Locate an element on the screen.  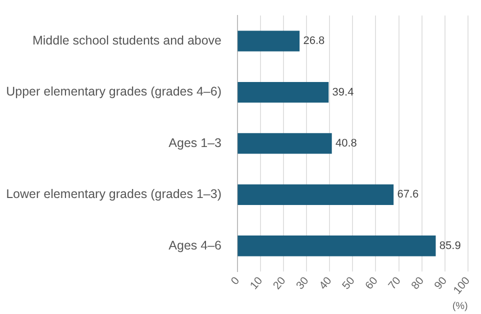
x-tick-label: 50 is located at coordinates (349, 283).